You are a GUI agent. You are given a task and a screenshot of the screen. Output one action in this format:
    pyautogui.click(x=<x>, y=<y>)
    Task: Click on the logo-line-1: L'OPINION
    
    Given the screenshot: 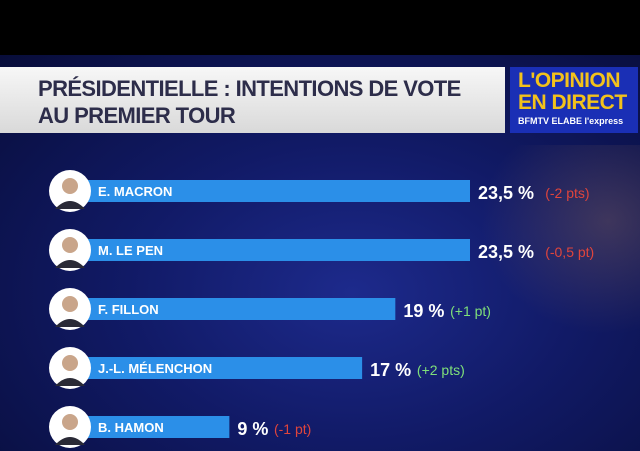 What is the action you would take?
    pyautogui.click(x=569, y=80)
    